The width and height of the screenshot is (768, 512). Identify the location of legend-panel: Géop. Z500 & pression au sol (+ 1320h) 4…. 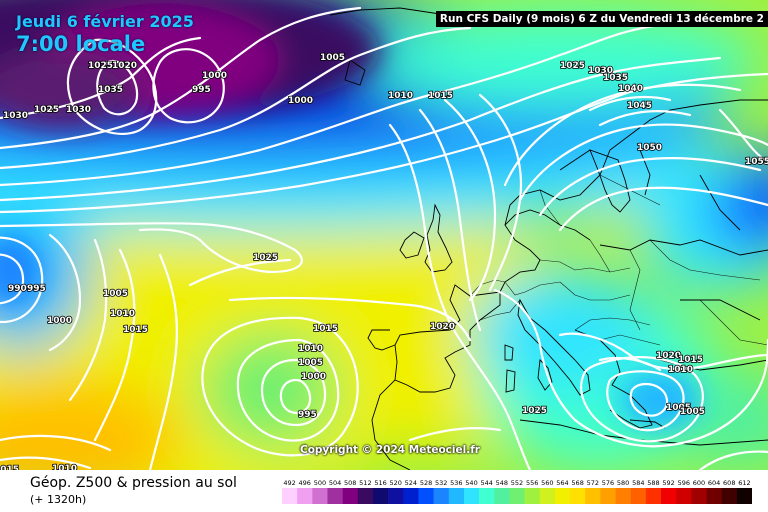
(384, 491).